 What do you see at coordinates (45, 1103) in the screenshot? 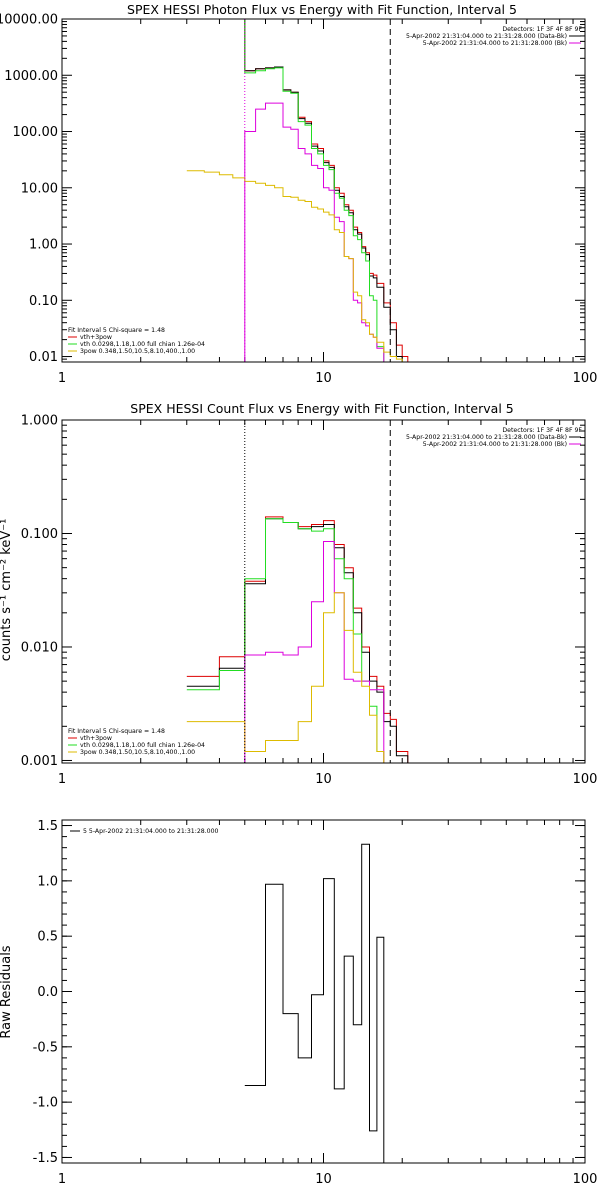
I see `y-tick-label: -1.0` at bounding box center [45, 1103].